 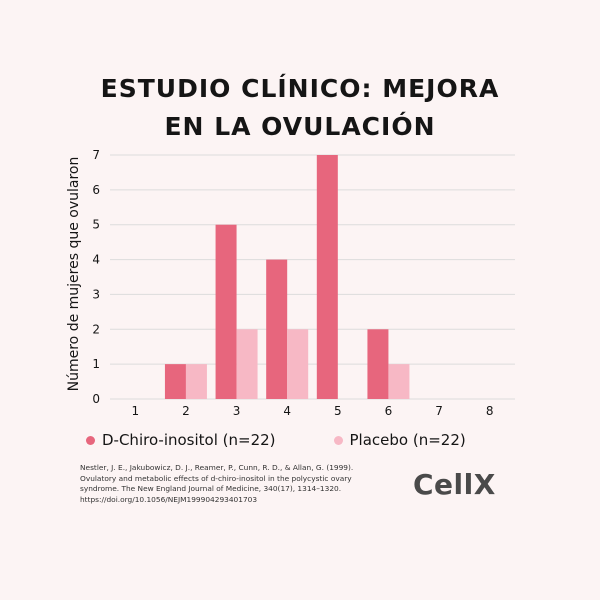 I want to click on title-line-1: ESTUDIO CLÍNICO: MEJORA, so click(x=300, y=88).